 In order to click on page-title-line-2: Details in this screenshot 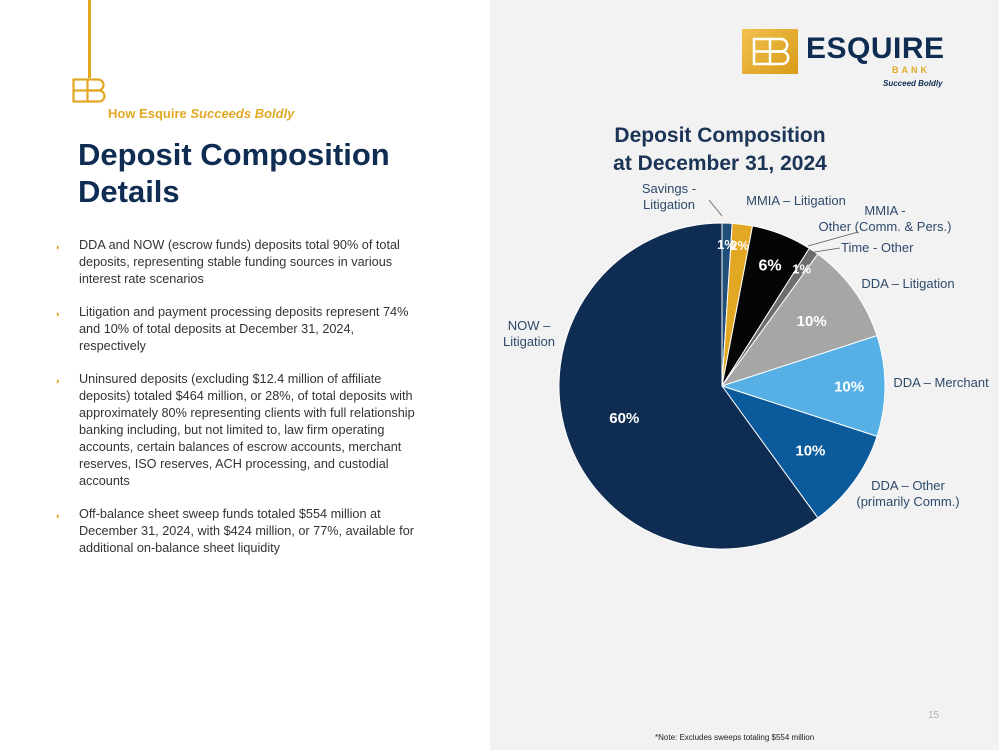, I will do `click(129, 191)`.